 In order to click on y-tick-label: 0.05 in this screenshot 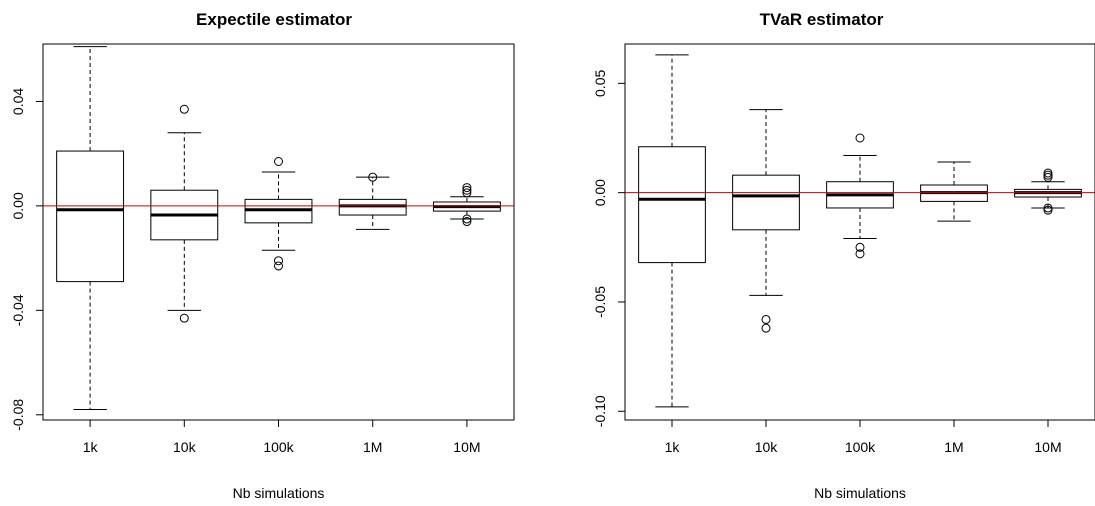, I will do `click(600, 83)`.